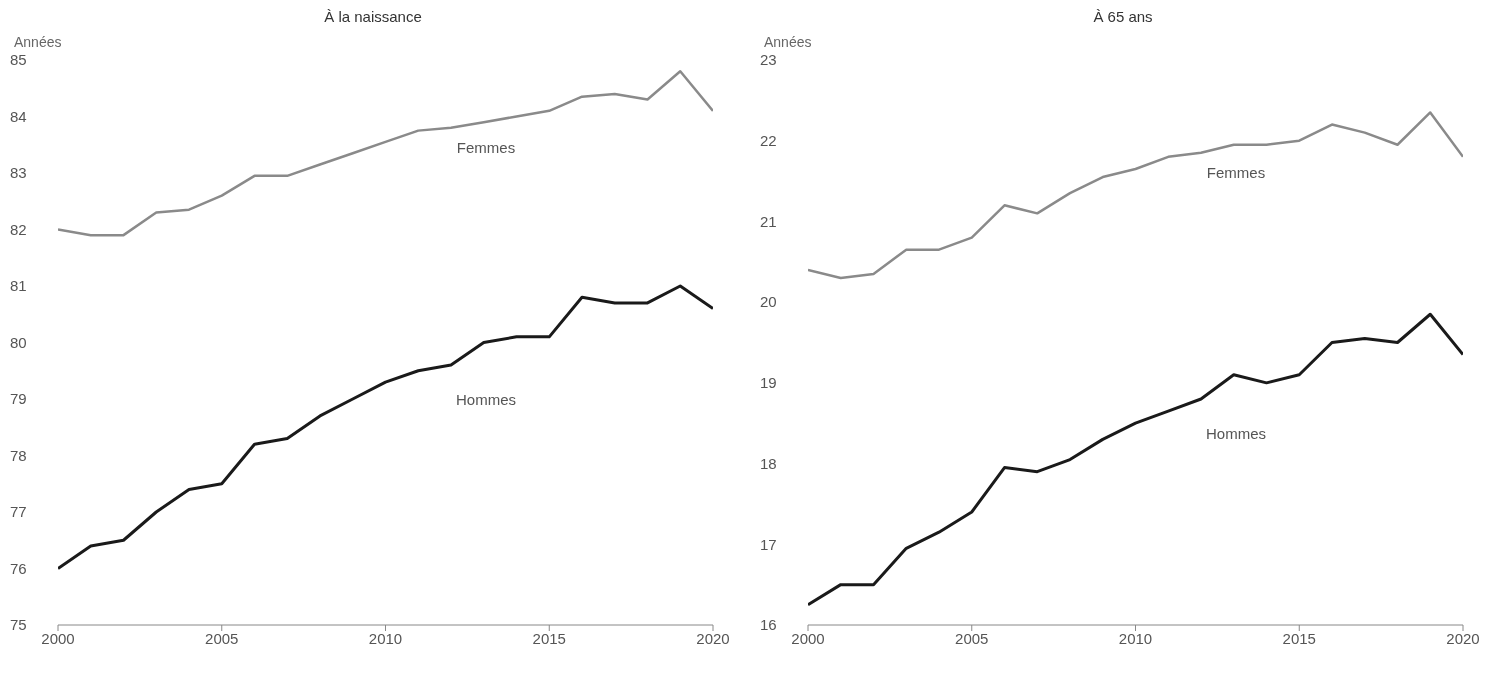  I want to click on y-tick-label: 75, so click(18, 625).